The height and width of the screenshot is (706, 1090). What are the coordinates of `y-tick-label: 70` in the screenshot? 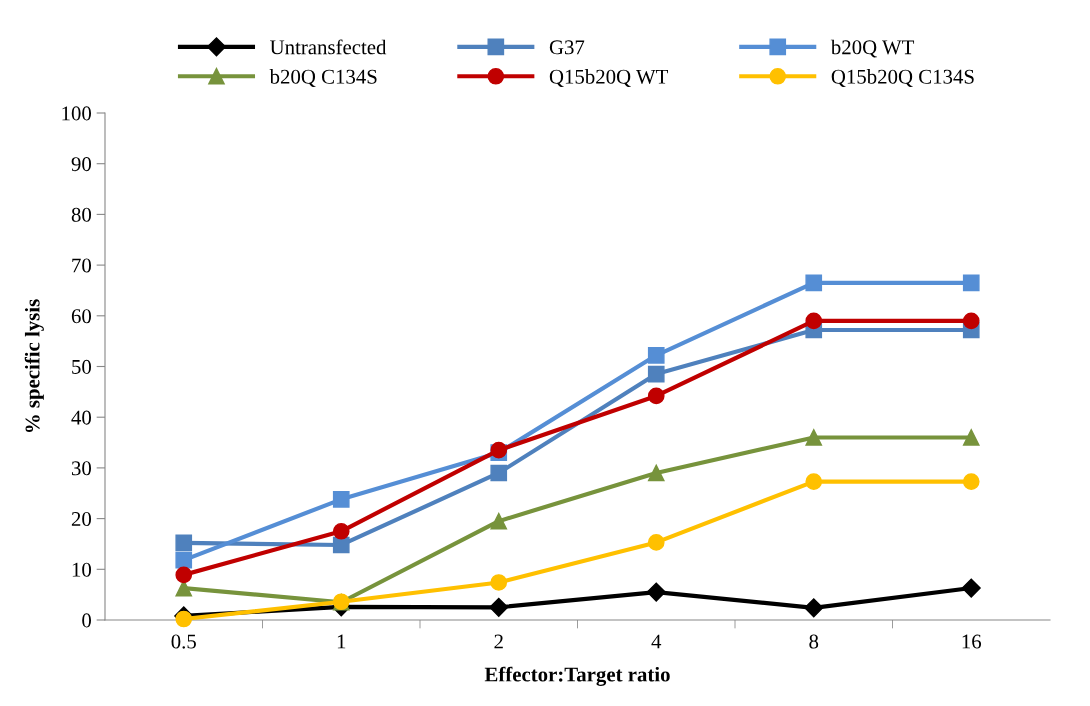 It's located at (82, 265).